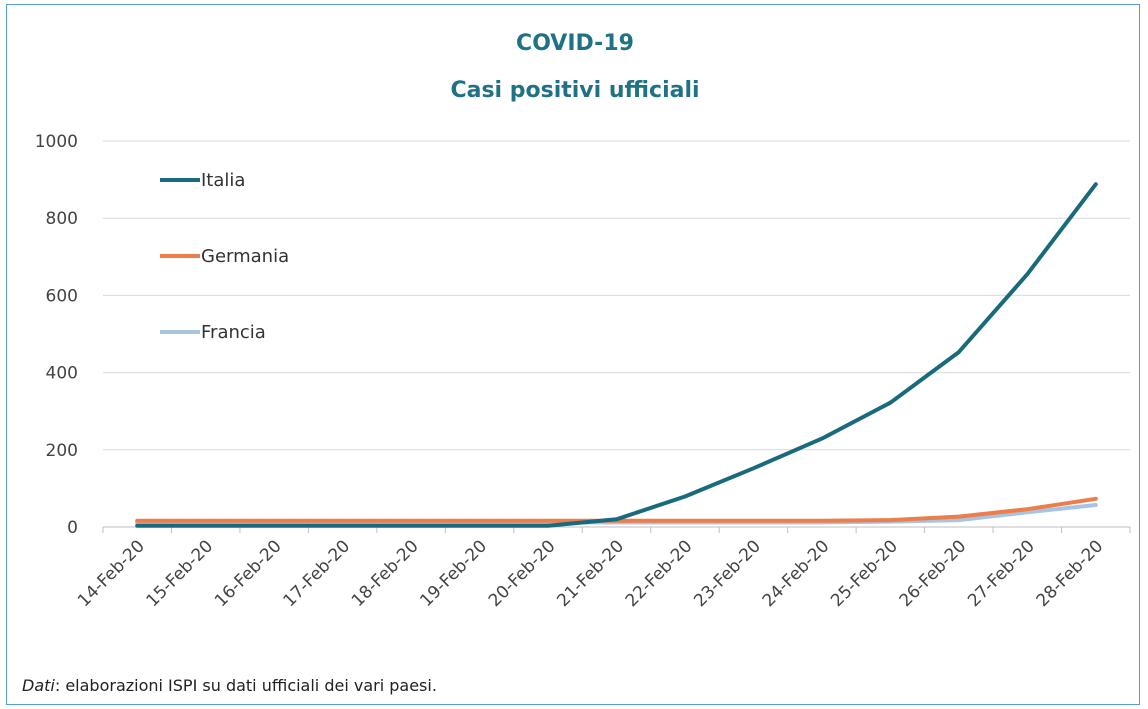  Describe the element at coordinates (575, 43) in the screenshot. I see `chart-title: COVID-19` at that location.